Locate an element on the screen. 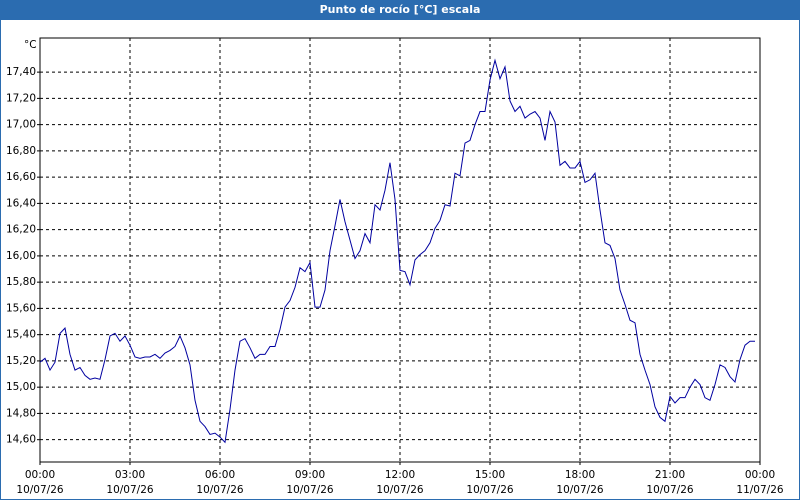  x-tick-label: 12:00 is located at coordinates (400, 475).